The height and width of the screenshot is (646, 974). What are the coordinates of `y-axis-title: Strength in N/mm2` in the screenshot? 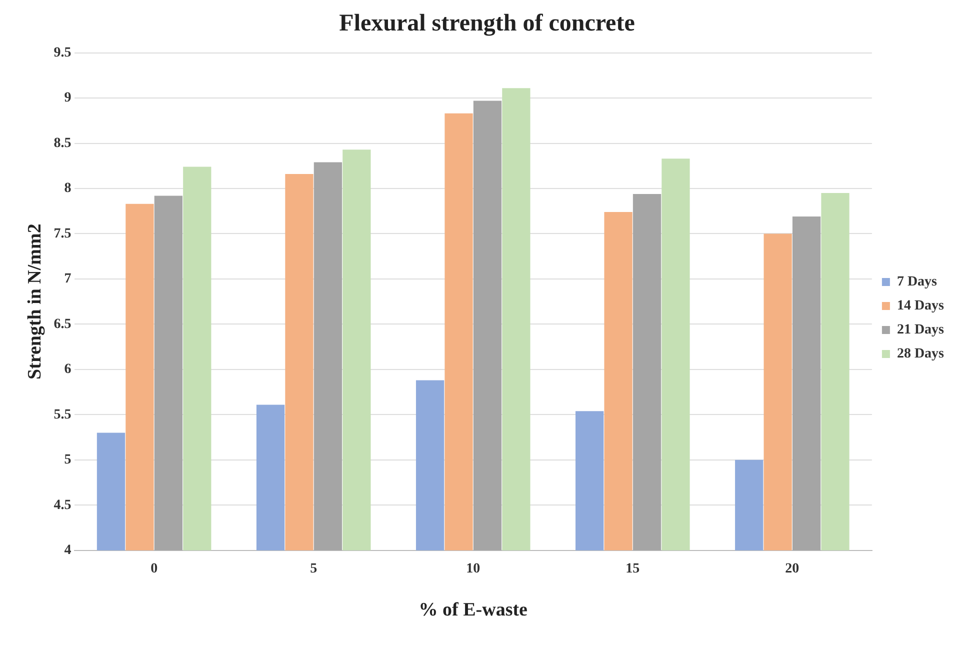 It's located at (35, 302).